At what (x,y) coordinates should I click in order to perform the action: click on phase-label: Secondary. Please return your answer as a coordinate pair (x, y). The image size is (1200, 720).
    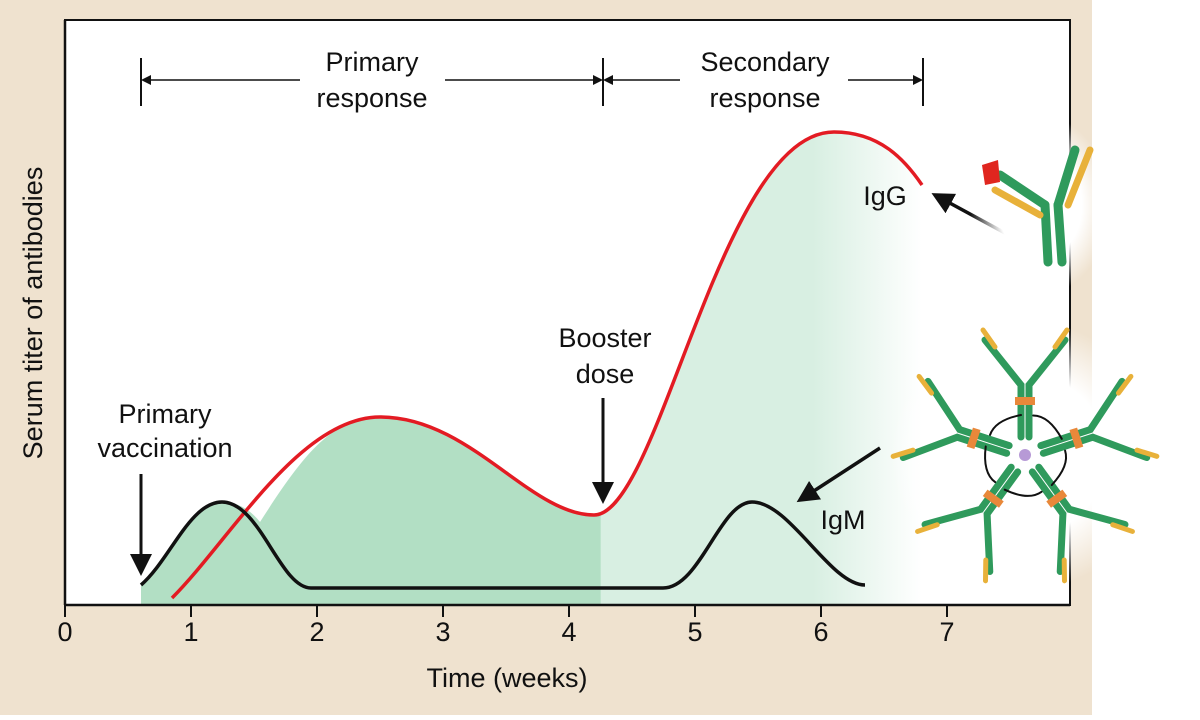
    Looking at the image, I should click on (765, 62).